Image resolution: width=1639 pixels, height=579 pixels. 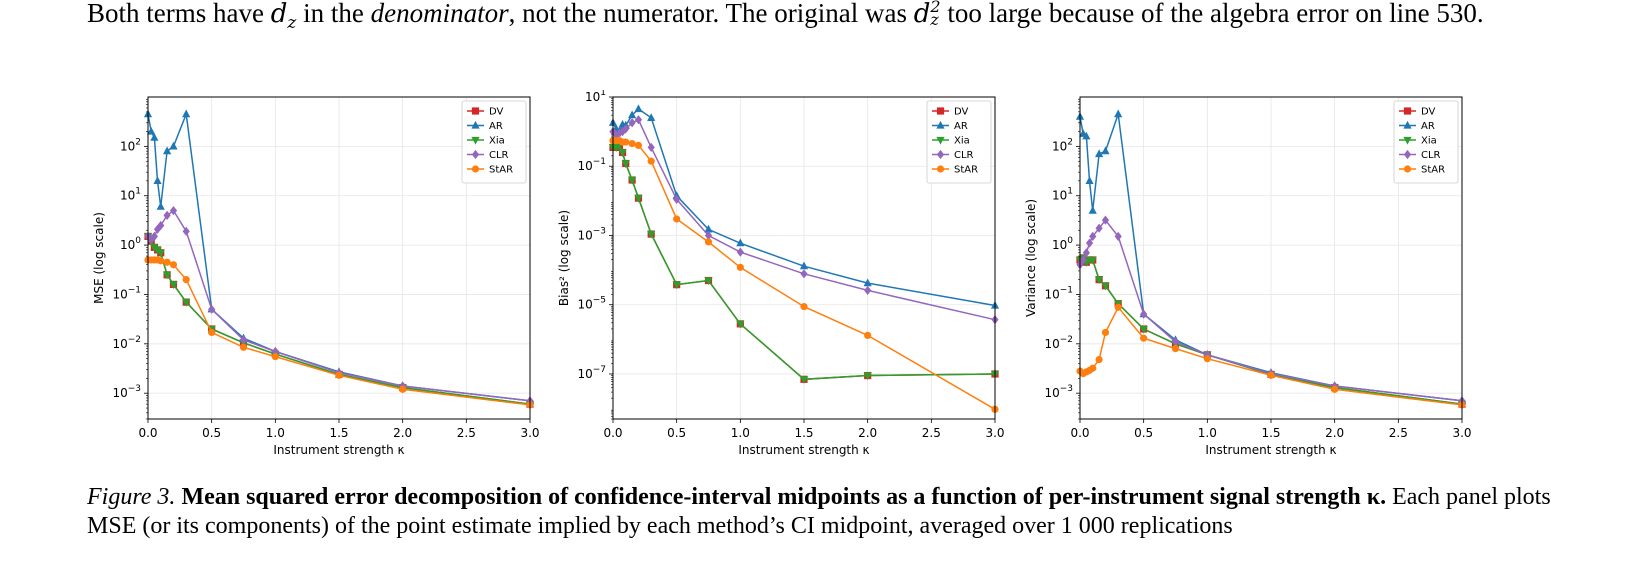 What do you see at coordinates (591, 373) in the screenshot?
I see `y-tick-label: 10⁻⁷` at bounding box center [591, 373].